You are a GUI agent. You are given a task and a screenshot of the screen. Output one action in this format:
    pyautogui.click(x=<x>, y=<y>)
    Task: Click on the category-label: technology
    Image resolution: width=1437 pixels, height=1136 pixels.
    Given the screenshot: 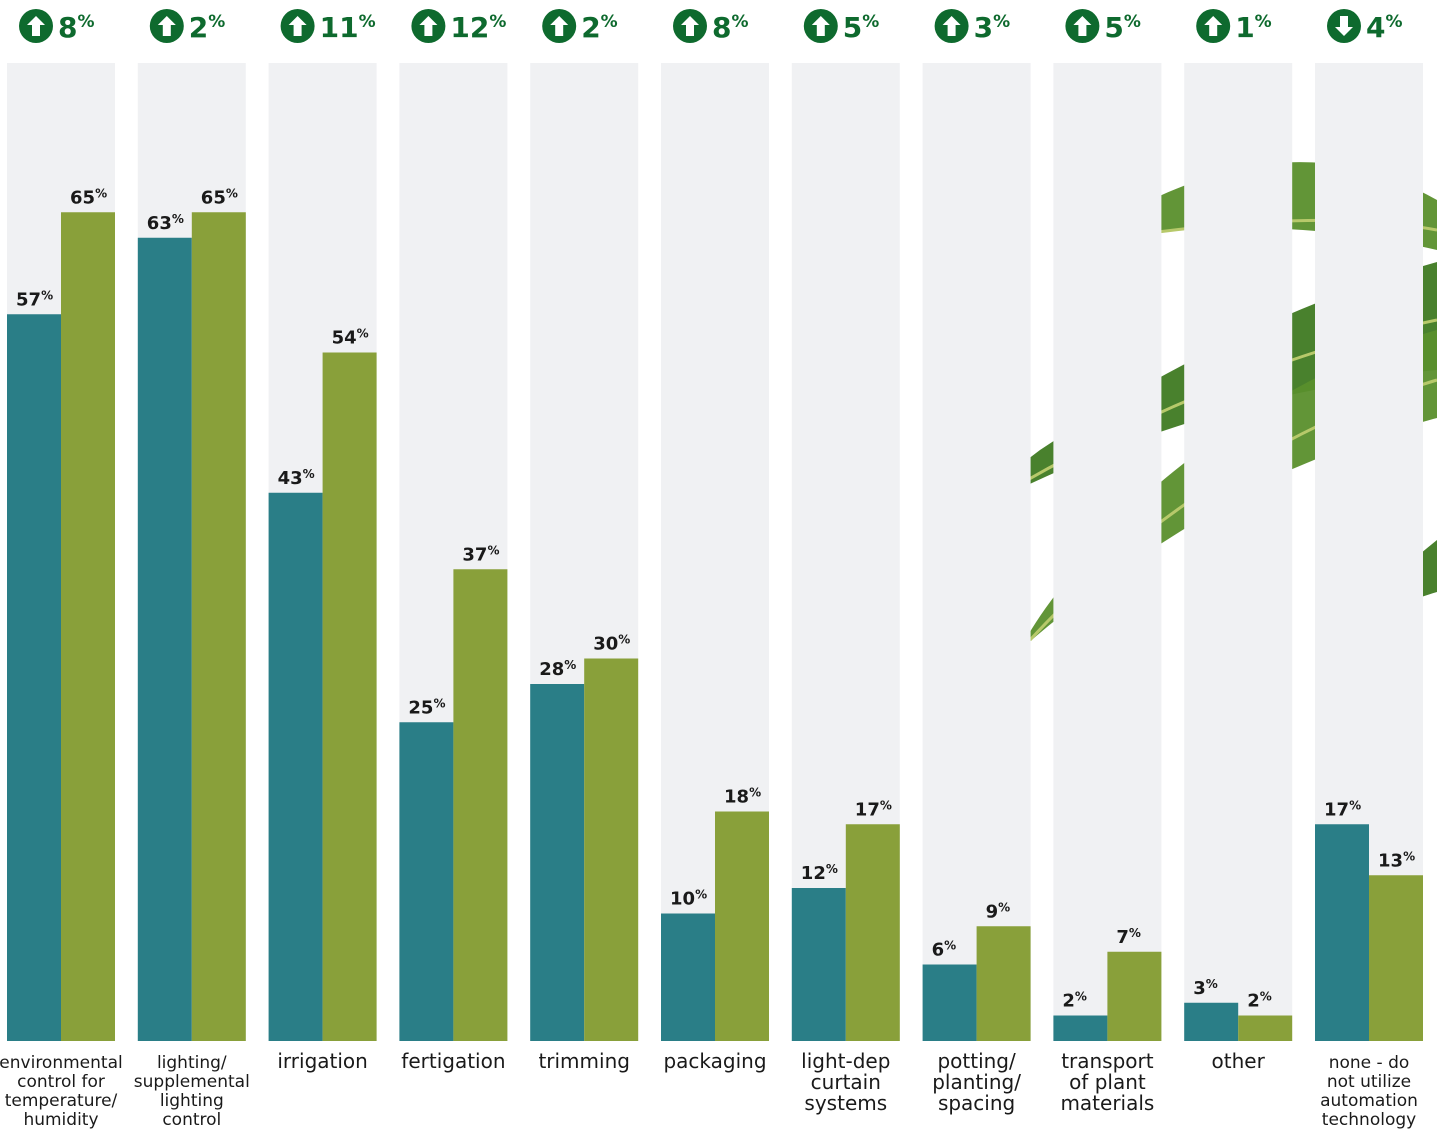 What is the action you would take?
    pyautogui.click(x=1369, y=1120)
    